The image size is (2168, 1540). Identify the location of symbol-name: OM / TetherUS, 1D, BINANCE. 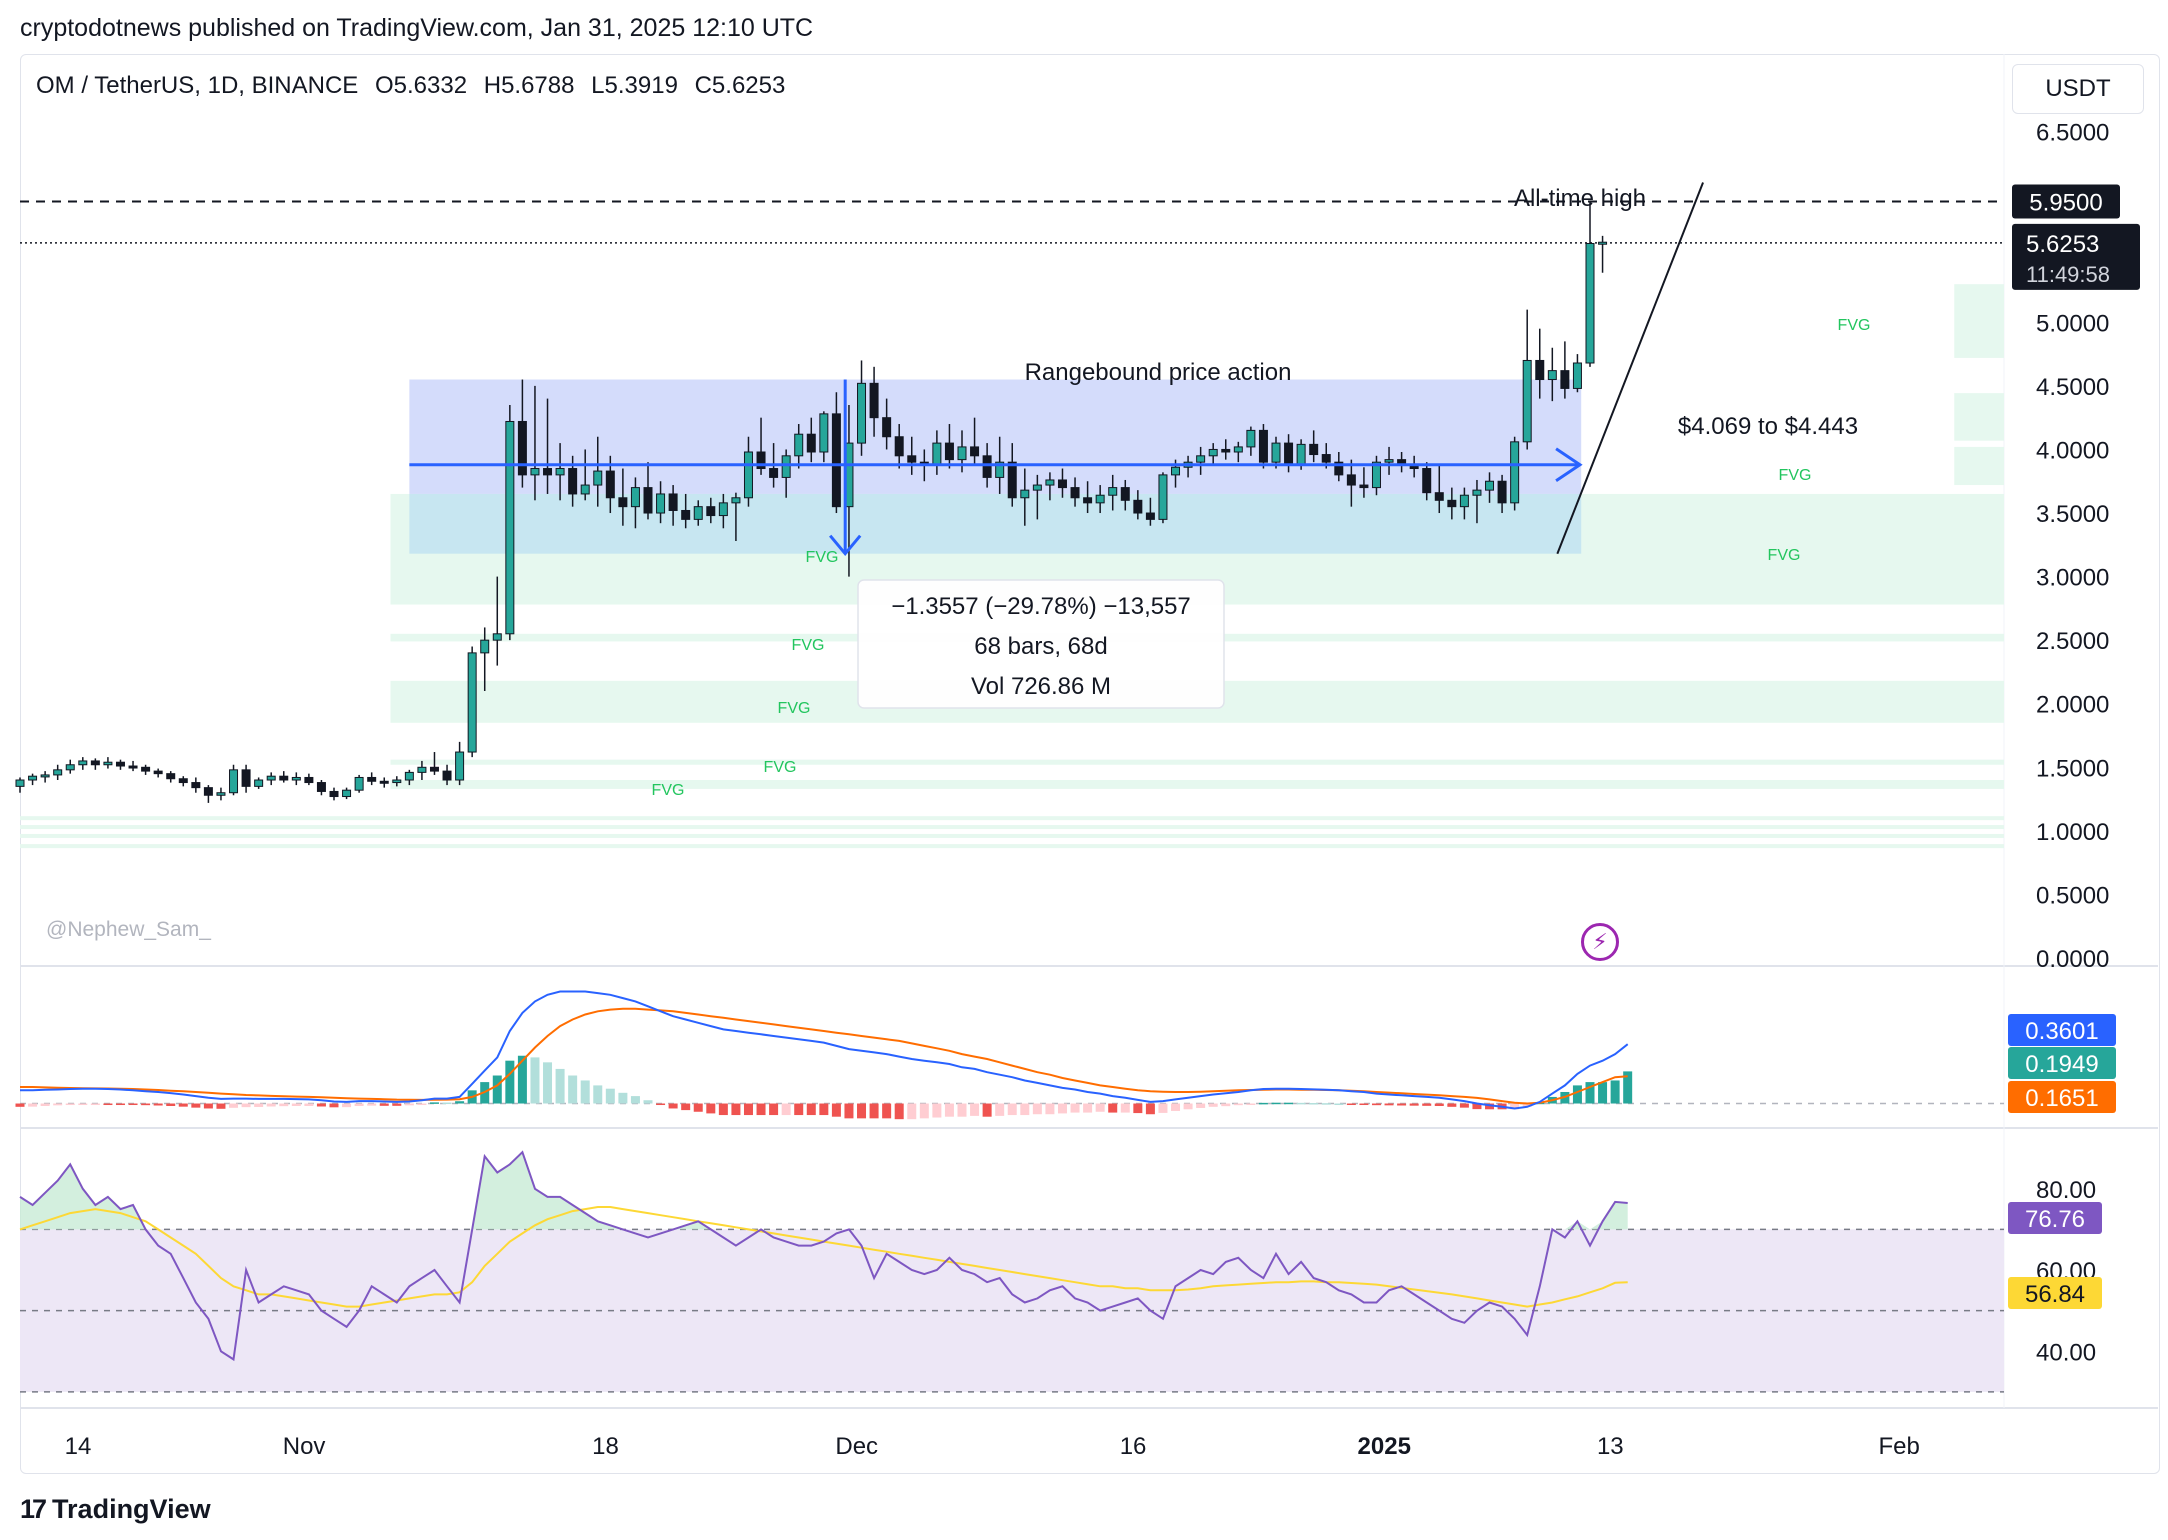
(197, 85).